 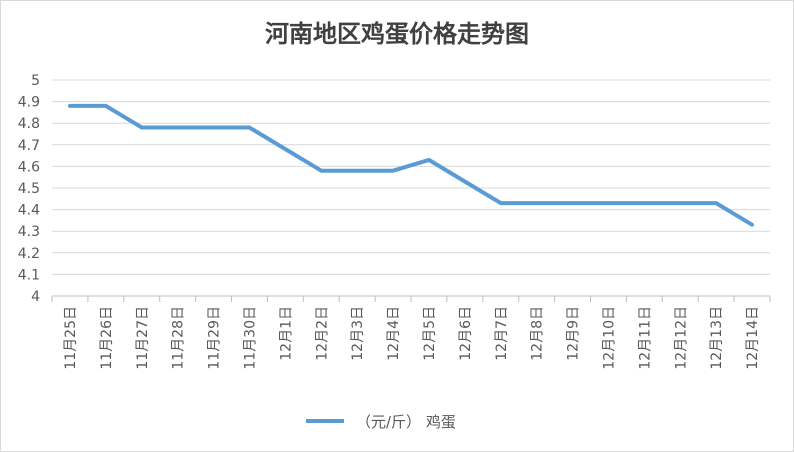 I want to click on legend-label: （元/斤） 鸡蛋, so click(x=406, y=422).